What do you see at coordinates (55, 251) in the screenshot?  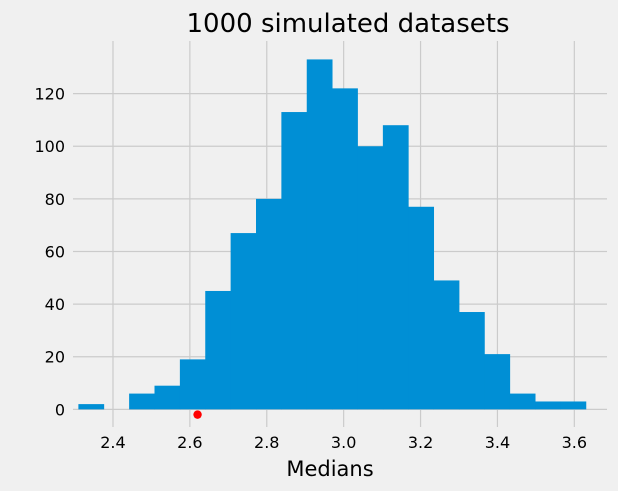 I see `y-tick-label: 60` at bounding box center [55, 251].